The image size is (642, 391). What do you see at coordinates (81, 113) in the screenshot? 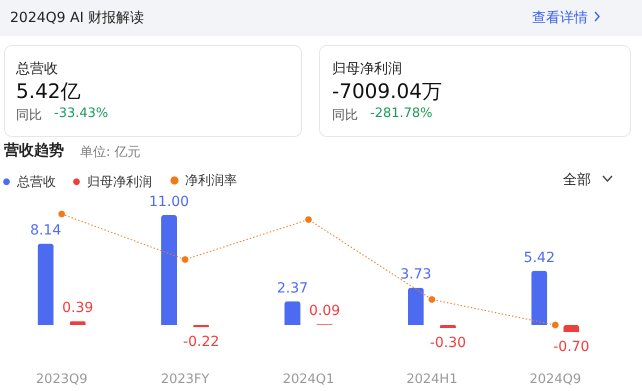
I see `text: -33.43%` at bounding box center [81, 113].